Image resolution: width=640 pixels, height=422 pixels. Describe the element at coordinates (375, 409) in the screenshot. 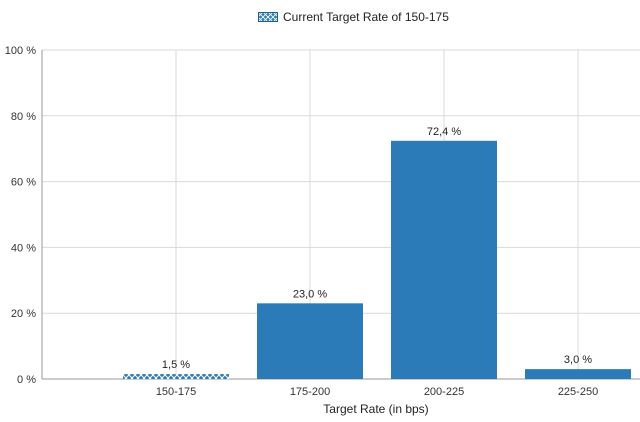

I see `x-axis-title: Target Rate (in bps)` at that location.